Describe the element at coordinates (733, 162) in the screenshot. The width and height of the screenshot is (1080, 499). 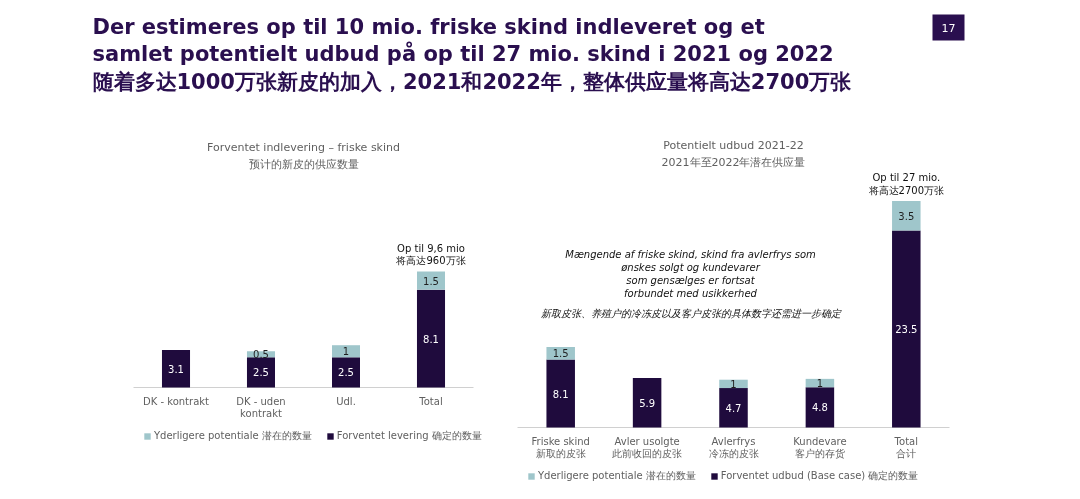
I see `chart-subtitle: 2021年至2022年潜在供应量` at that location.